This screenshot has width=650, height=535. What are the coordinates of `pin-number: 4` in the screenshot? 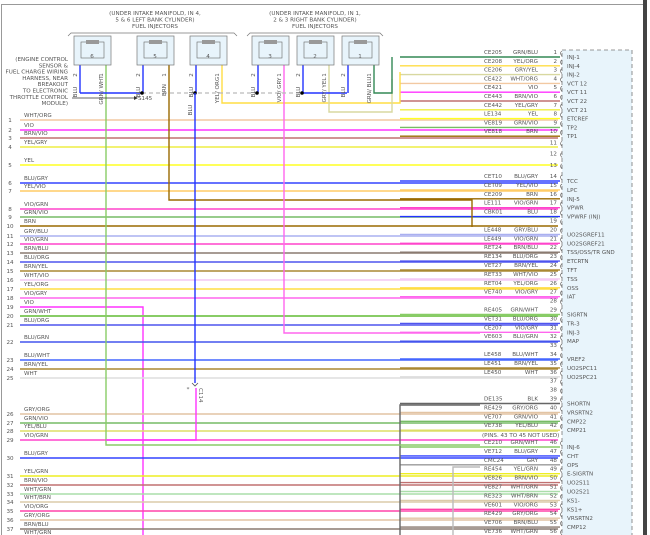 It's located at (555, 79).